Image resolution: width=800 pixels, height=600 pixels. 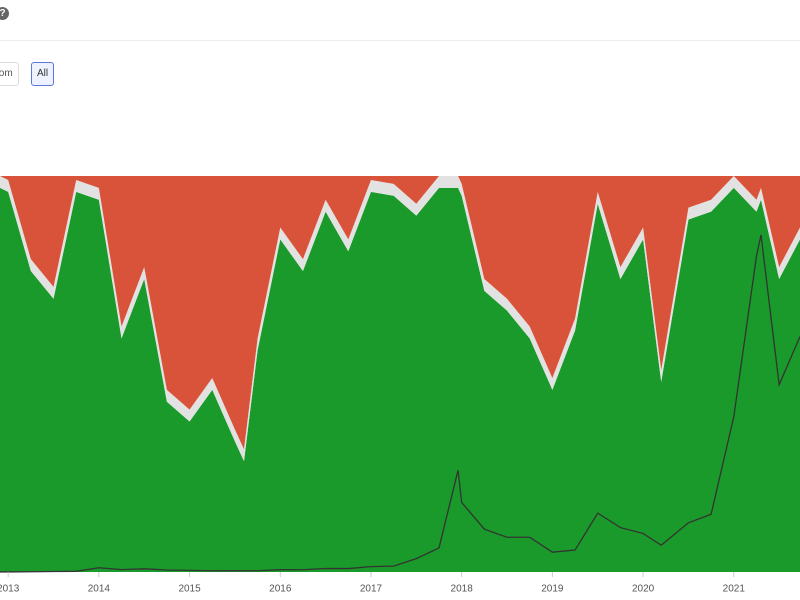 I want to click on x-tick-label: 2017, so click(x=371, y=589).